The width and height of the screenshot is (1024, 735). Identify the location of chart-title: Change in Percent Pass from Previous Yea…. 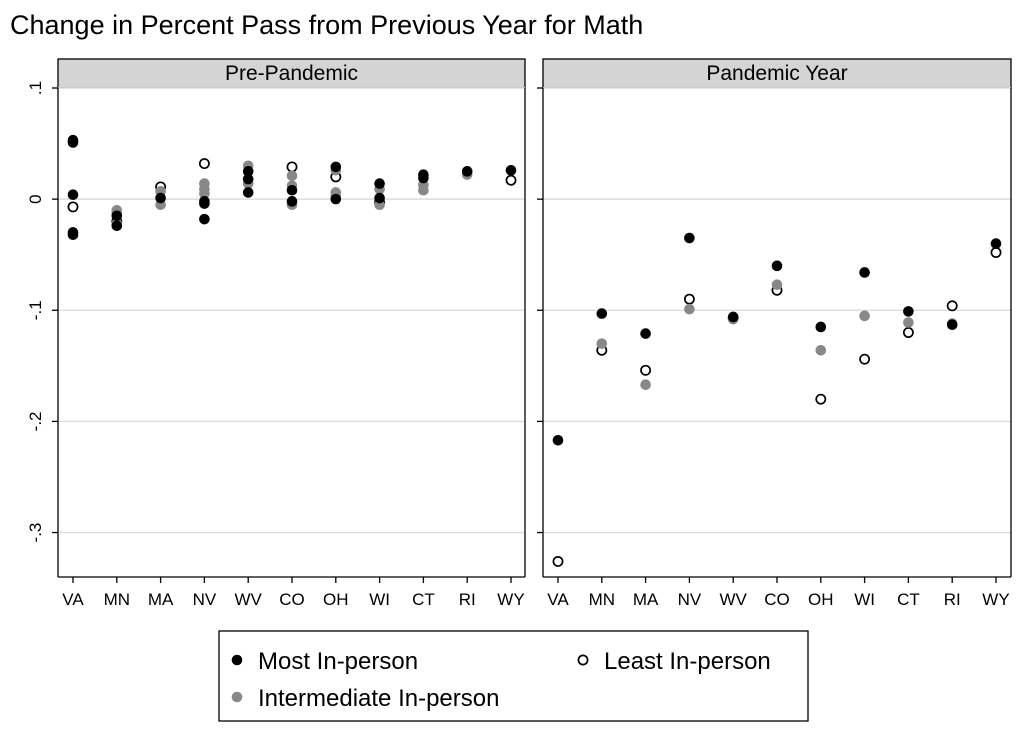
(326, 25).